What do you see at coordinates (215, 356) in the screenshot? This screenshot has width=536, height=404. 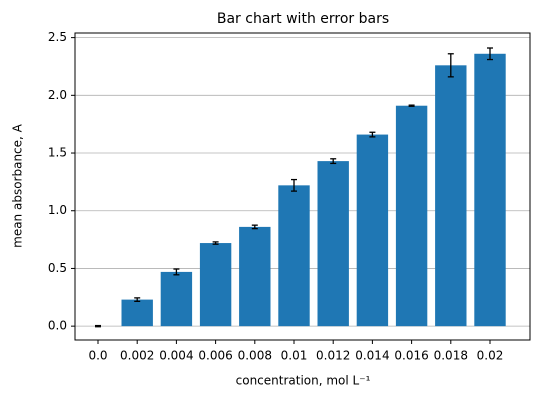 I see `x-tick-label: 0.006` at bounding box center [215, 356].